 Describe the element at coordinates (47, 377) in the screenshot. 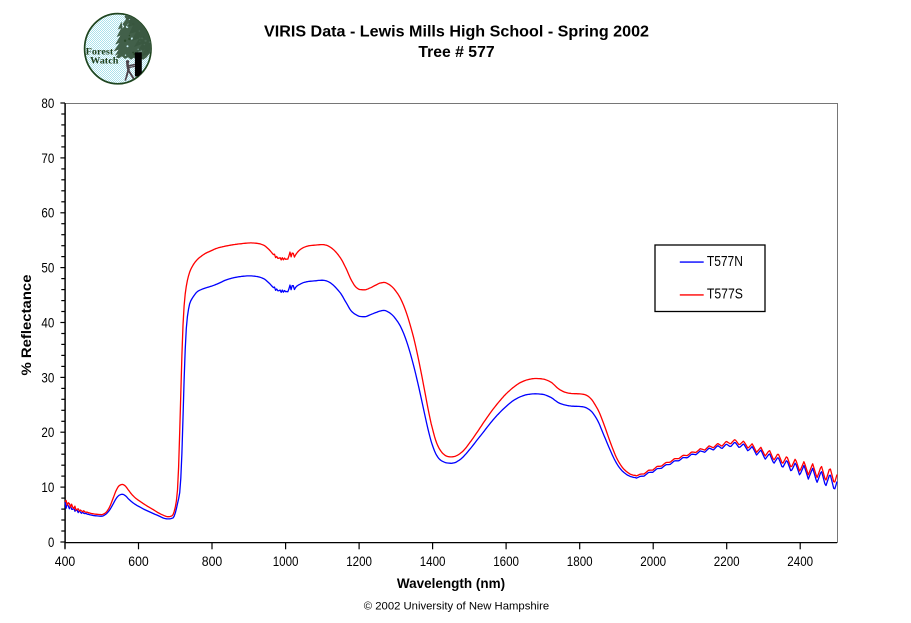

I see `svg-text: 30` at that location.